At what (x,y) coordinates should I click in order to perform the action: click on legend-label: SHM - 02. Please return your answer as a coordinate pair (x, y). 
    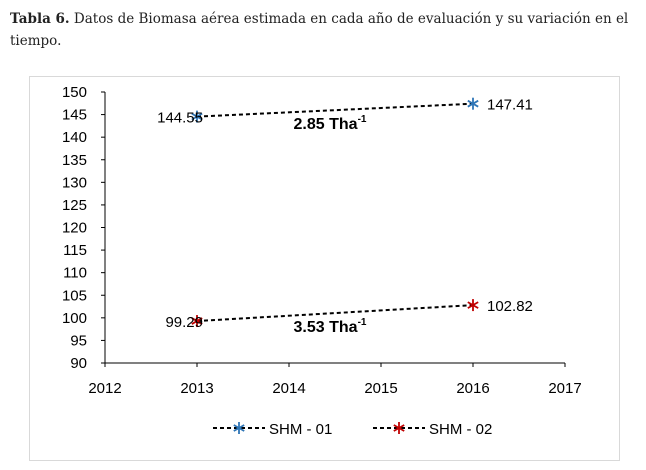
    Looking at the image, I should click on (460, 429).